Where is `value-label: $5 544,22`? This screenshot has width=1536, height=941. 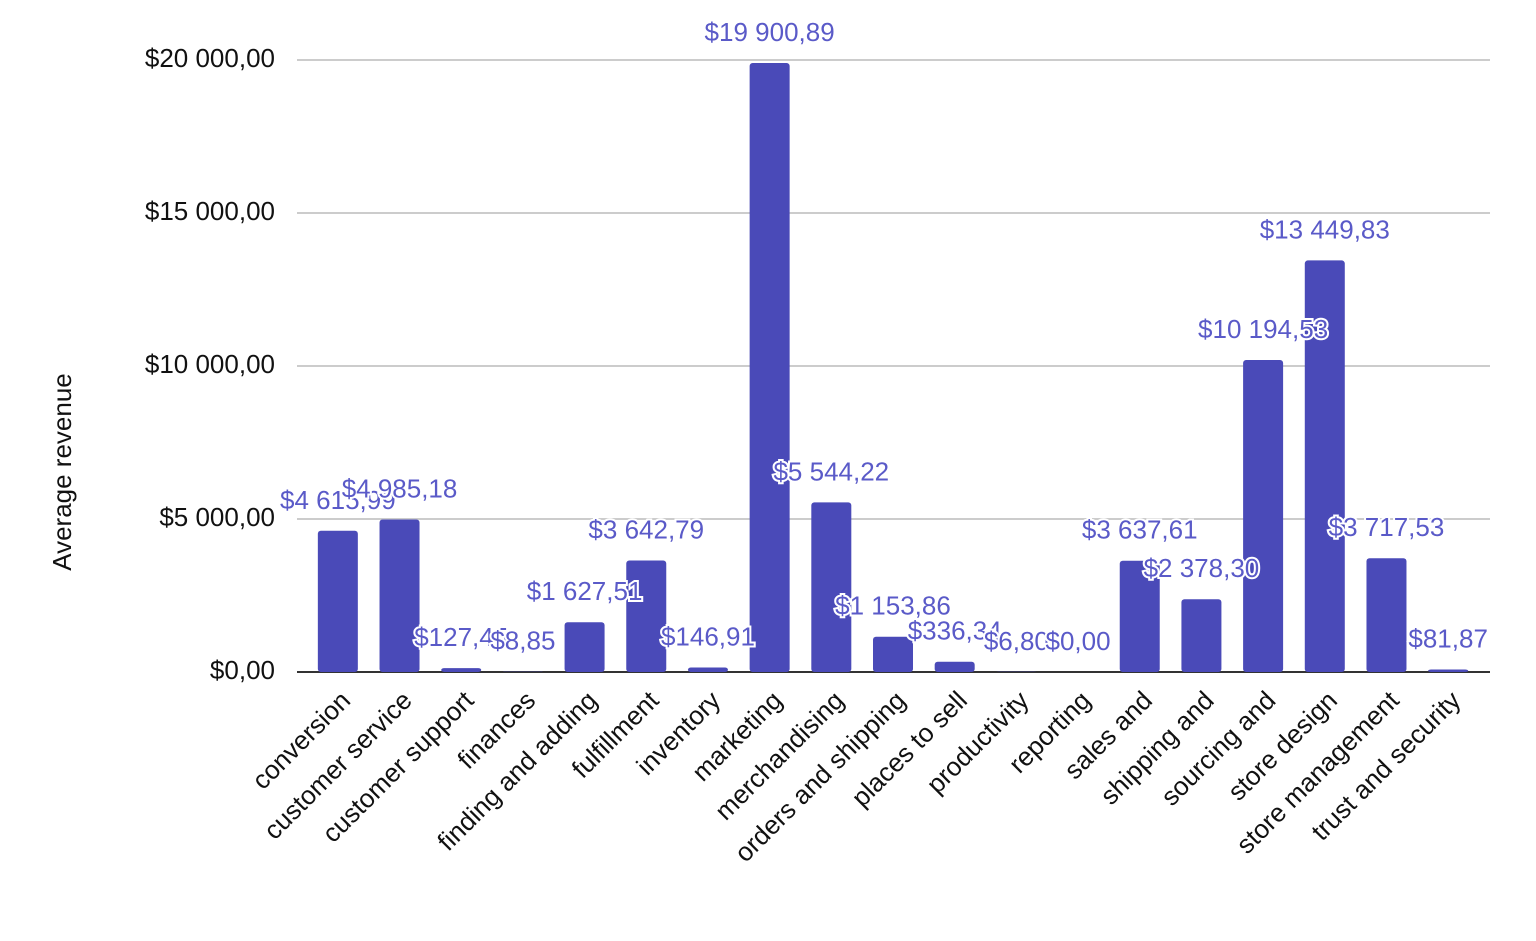
value-label: $5 544,22 is located at coordinates (831, 471).